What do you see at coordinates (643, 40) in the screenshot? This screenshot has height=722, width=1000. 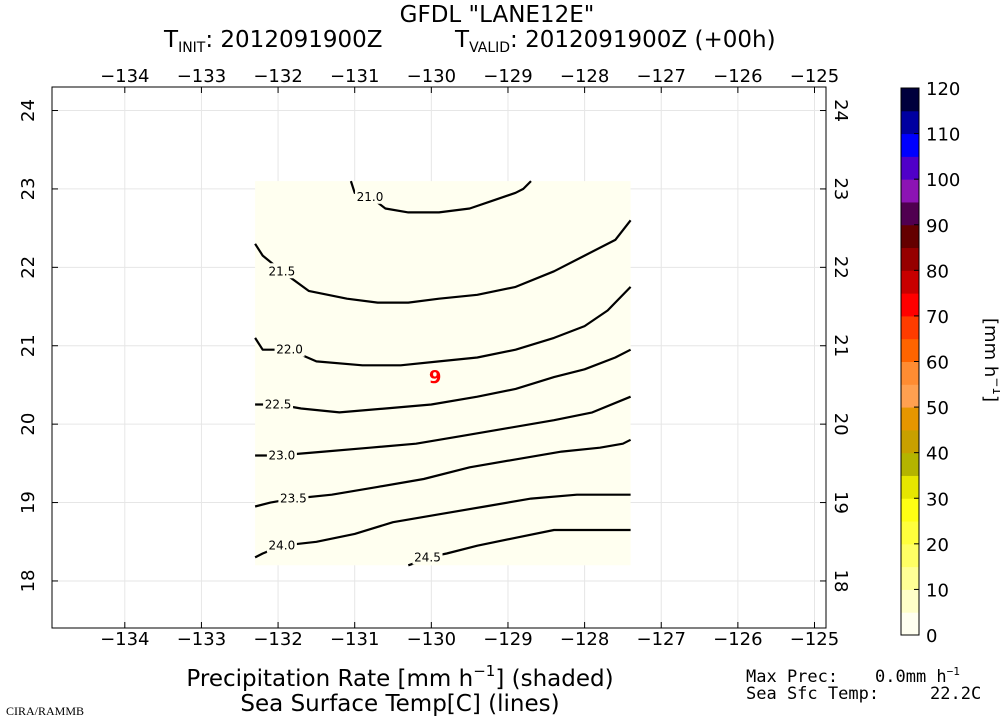 I see `valid-value: : 2012091900Z (+00h)` at bounding box center [643, 40].